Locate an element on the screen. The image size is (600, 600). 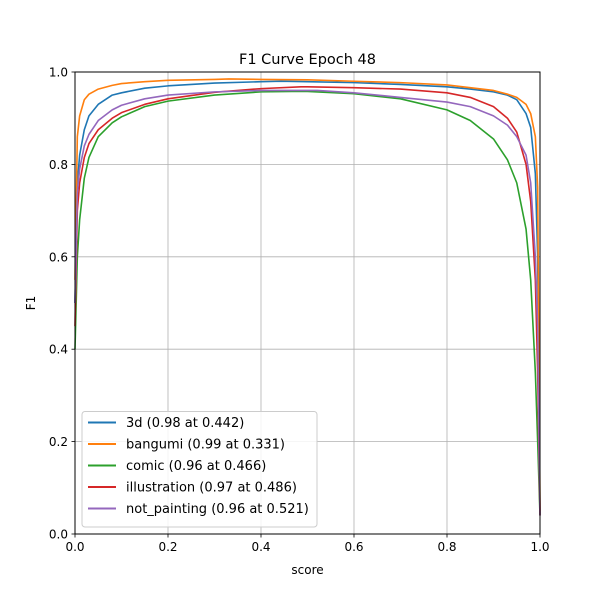
x-tick-label: 0.6 is located at coordinates (353, 547).